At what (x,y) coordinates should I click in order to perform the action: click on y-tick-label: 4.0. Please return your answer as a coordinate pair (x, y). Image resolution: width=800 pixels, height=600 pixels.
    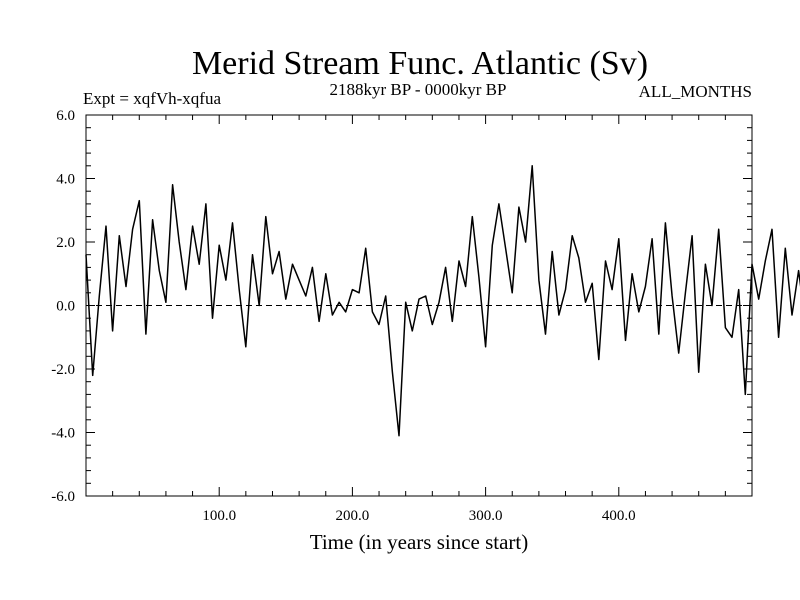
    Looking at the image, I should click on (65, 180).